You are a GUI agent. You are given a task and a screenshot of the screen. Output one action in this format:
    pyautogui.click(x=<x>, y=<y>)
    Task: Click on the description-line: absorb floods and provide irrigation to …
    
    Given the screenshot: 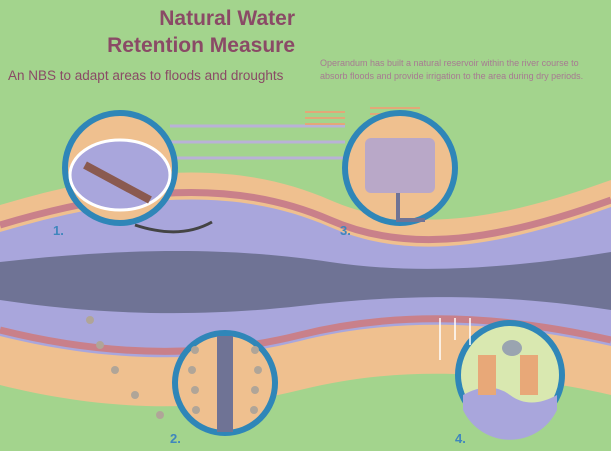 What is the action you would take?
    pyautogui.click(x=451, y=76)
    